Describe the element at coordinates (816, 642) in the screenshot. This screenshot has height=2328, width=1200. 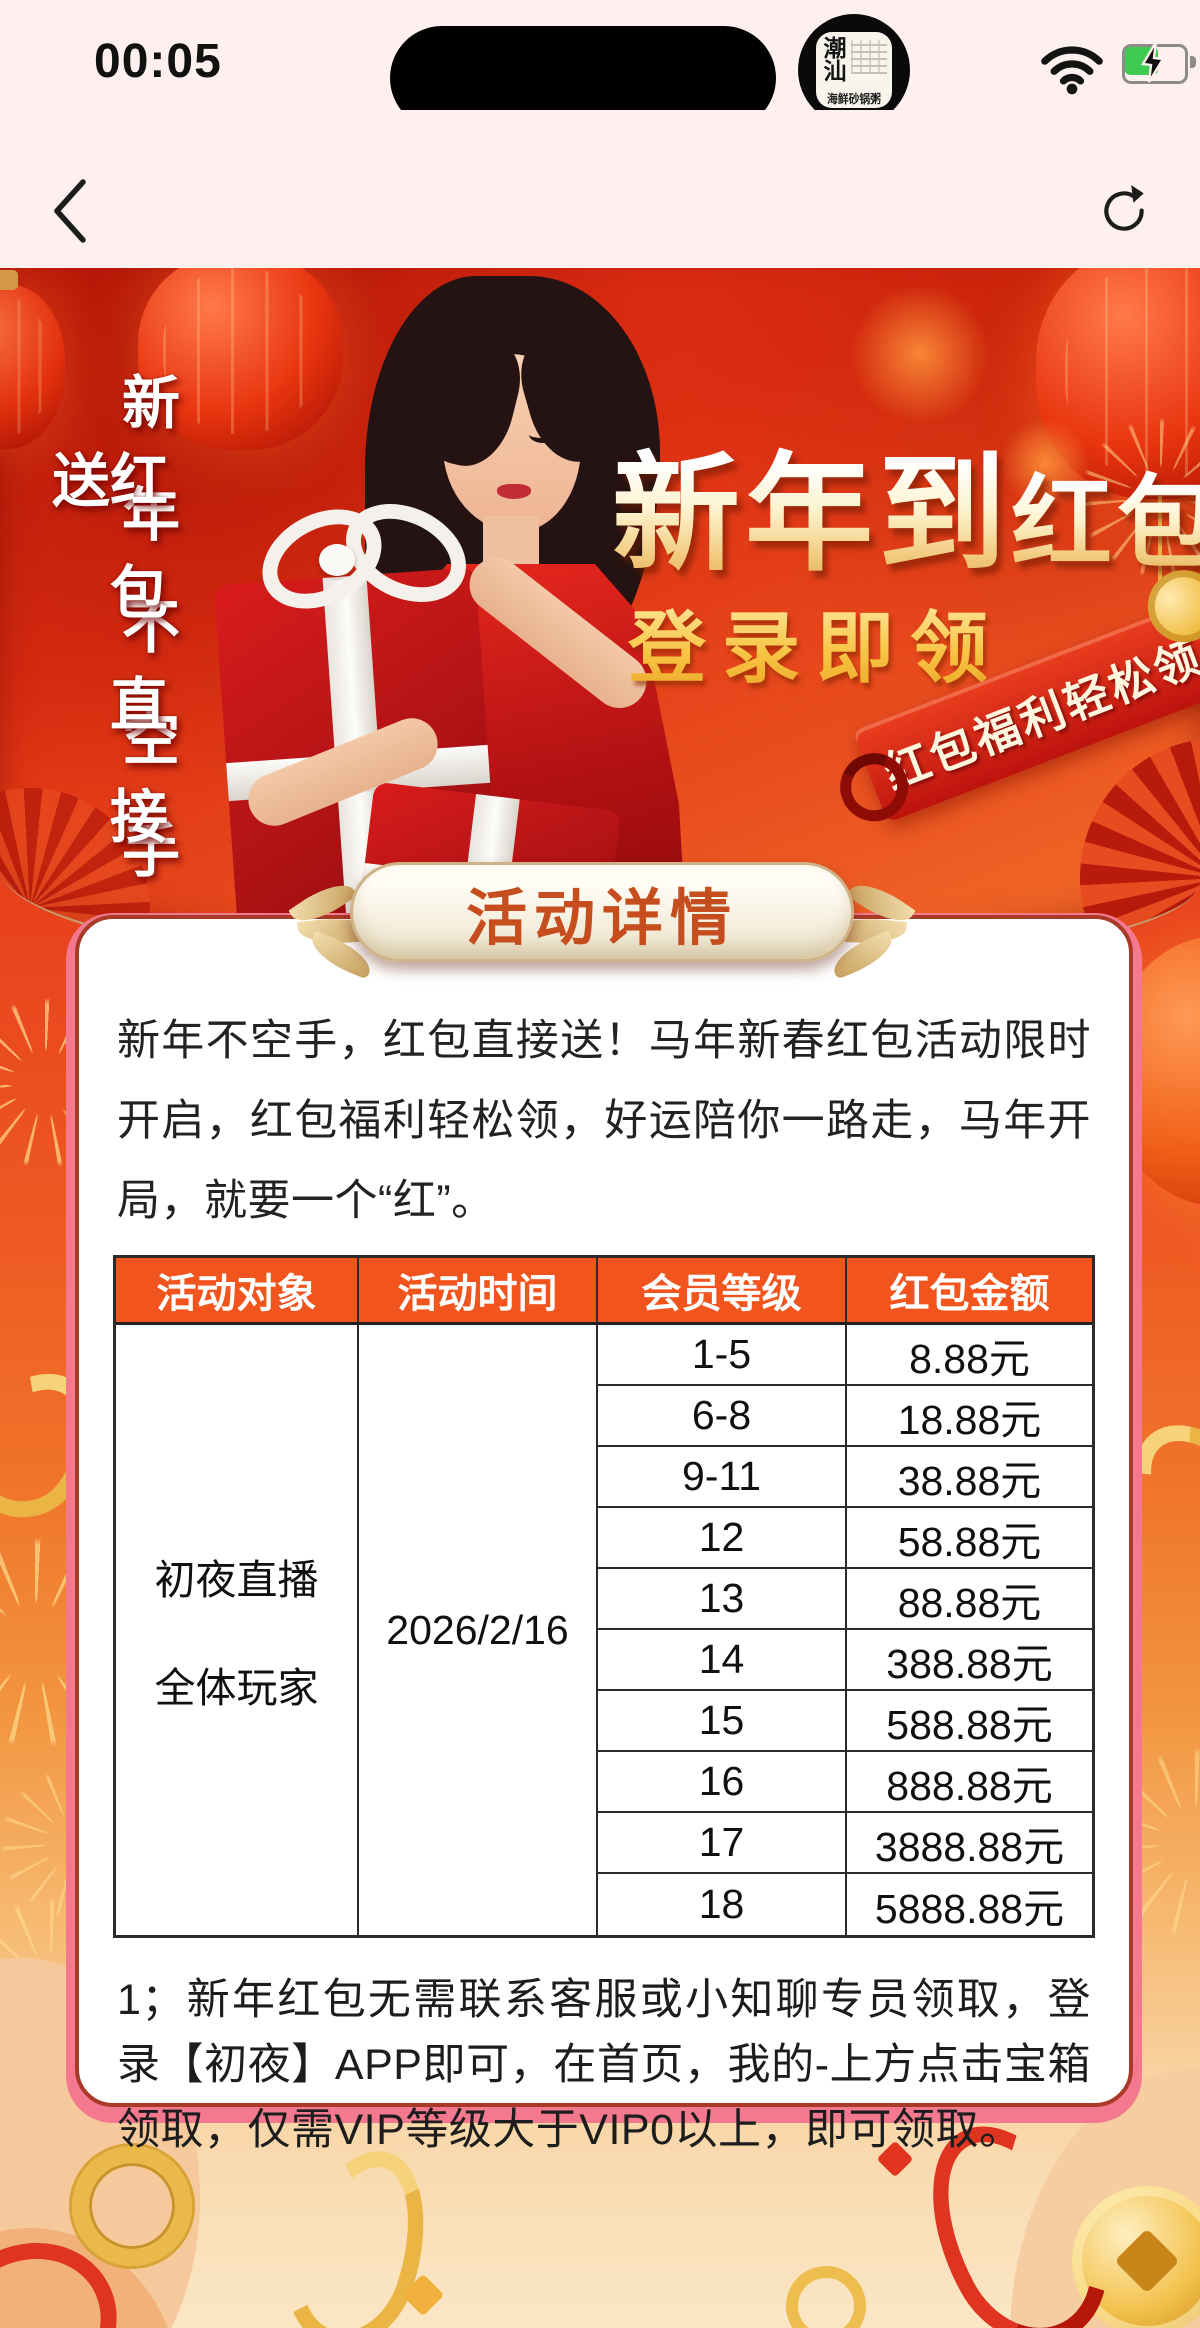
I see `banner-subtitle: 登录即领` at that location.